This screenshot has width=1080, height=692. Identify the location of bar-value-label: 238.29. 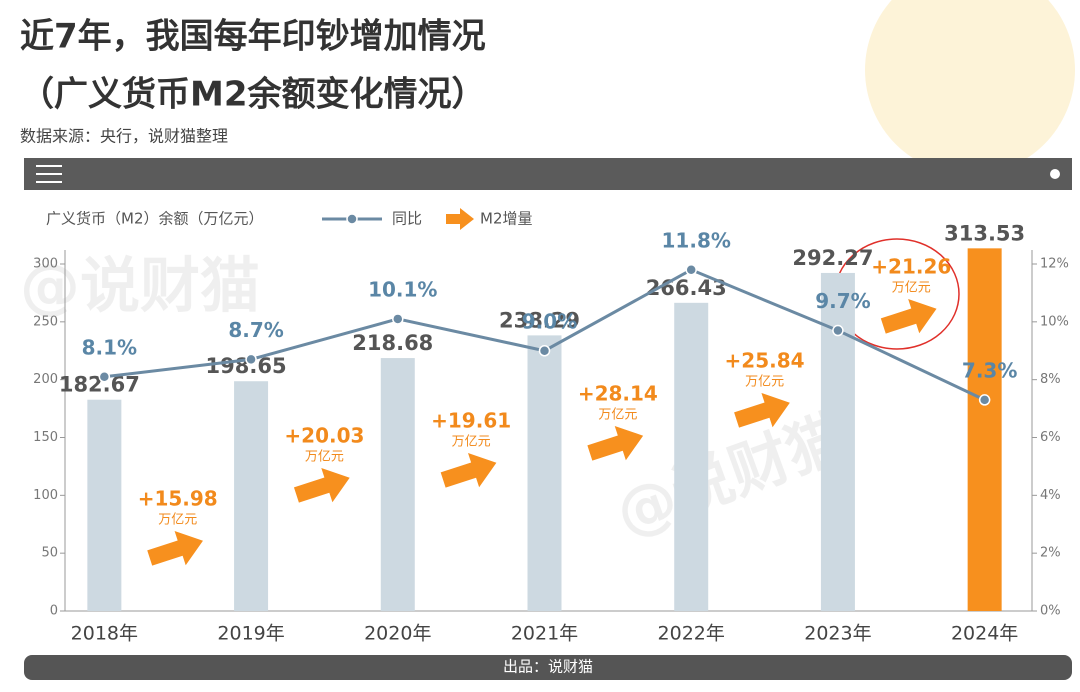
(539, 320).